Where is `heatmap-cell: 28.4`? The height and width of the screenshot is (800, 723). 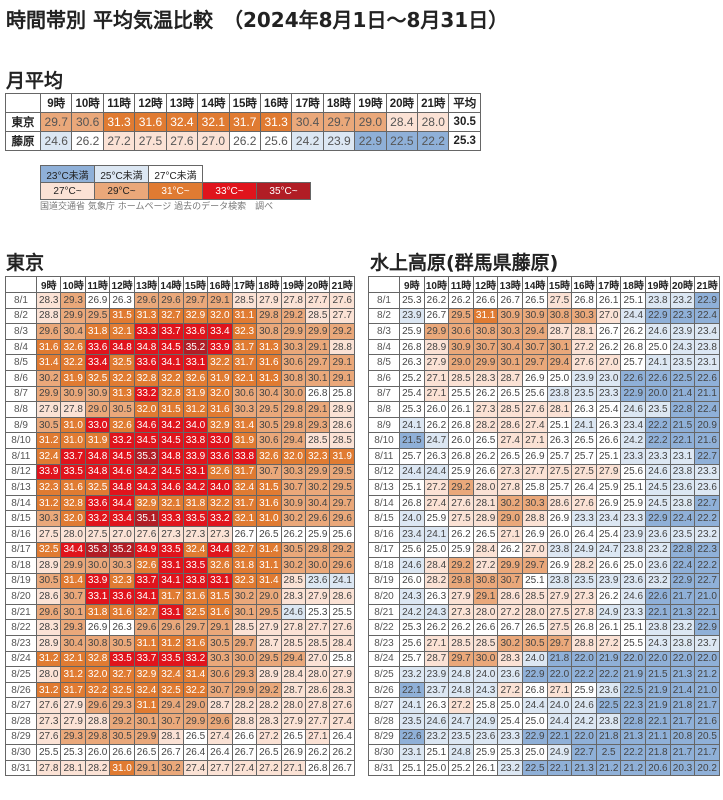 heatmap-cell: 28.4 is located at coordinates (342, 643).